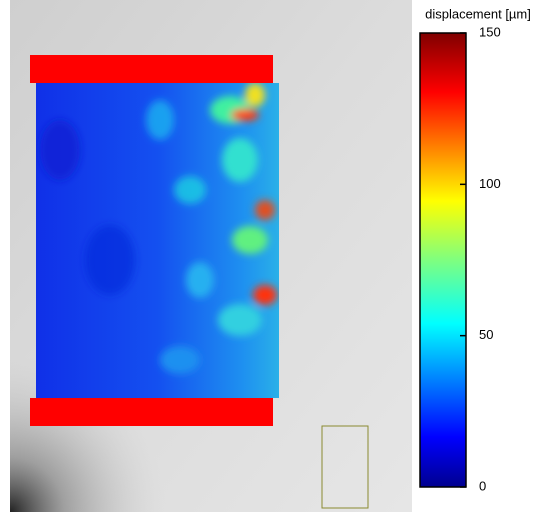 This screenshot has height=520, width=550. What do you see at coordinates (443, 260) in the screenshot?
I see `colorbar` at bounding box center [443, 260].